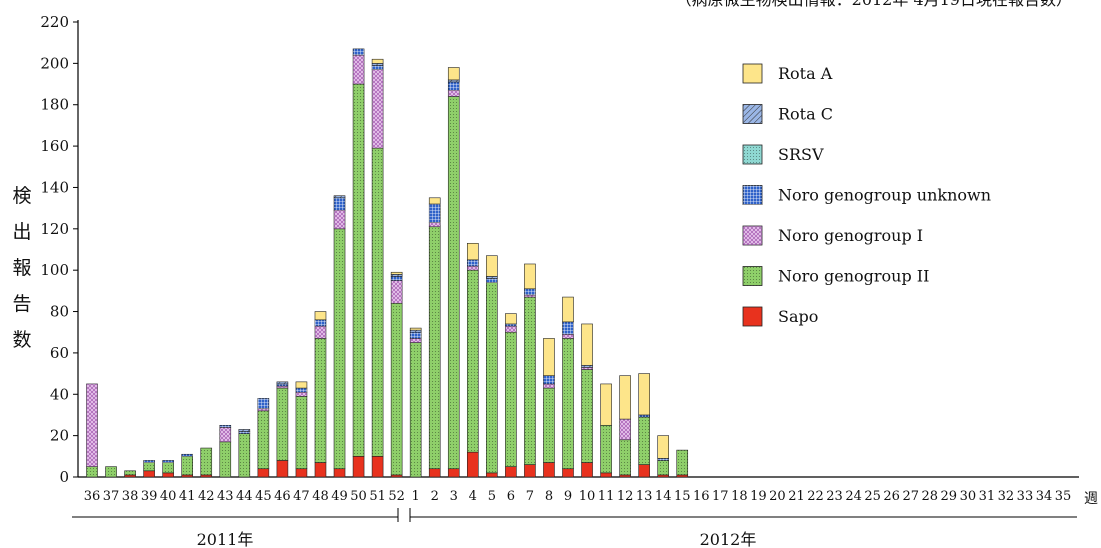 This screenshot has height=548, width=1101. Describe the element at coordinates (511, 496) in the screenshot. I see `x-tick-label: 6` at that location.